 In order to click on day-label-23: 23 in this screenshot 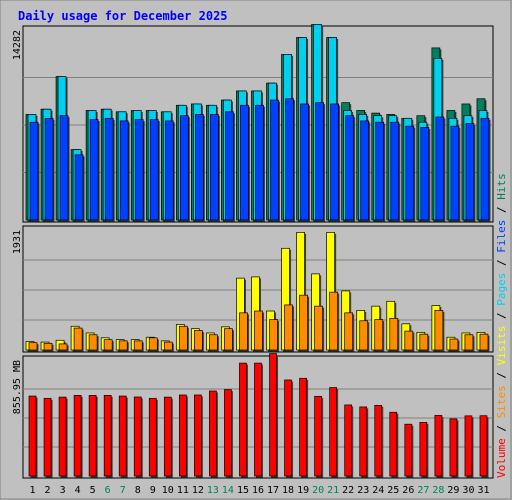, I will do `click(363, 490)`.